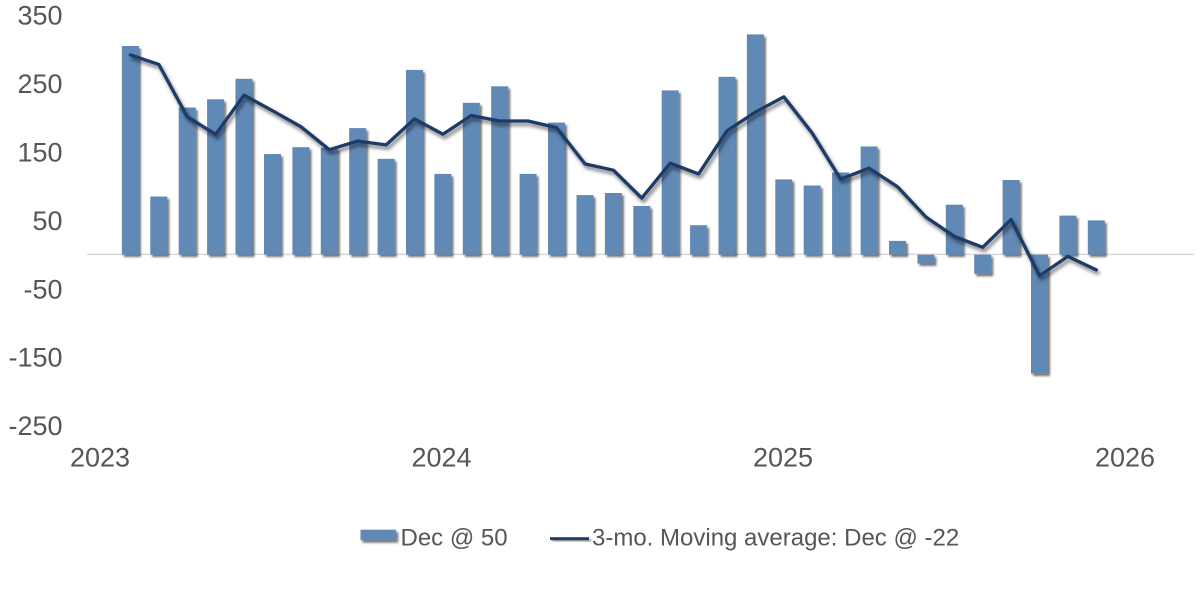 The width and height of the screenshot is (1200, 600). What do you see at coordinates (783, 458) in the screenshot?
I see `svg-text: 2025` at bounding box center [783, 458].